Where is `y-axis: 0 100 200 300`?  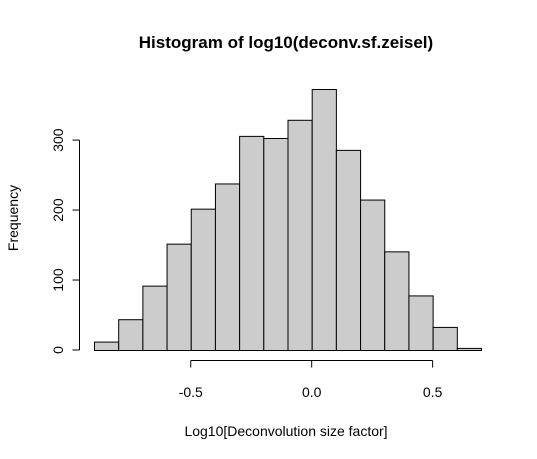
y-axis: 0 100 200 300 is located at coordinates (65, 241).